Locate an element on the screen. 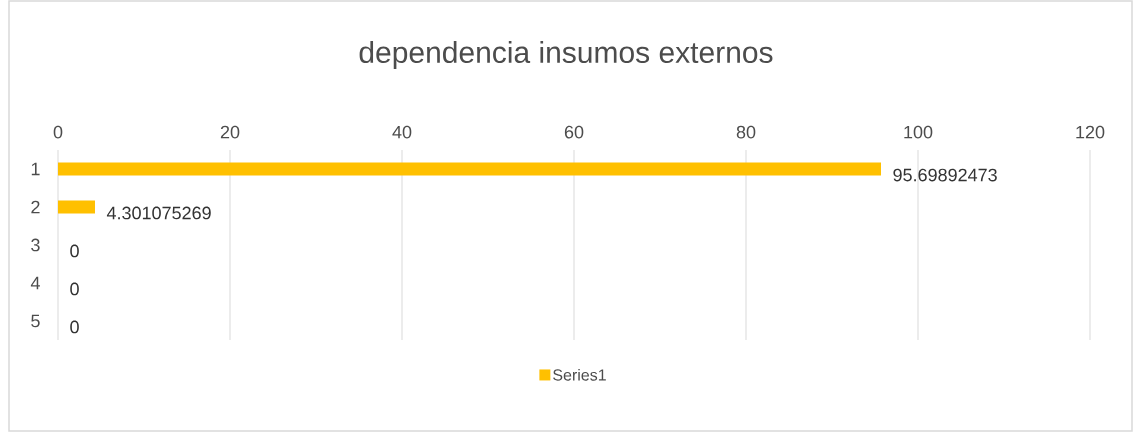 The height and width of the screenshot is (432, 1133). y-tick-label: 3 is located at coordinates (35, 245).